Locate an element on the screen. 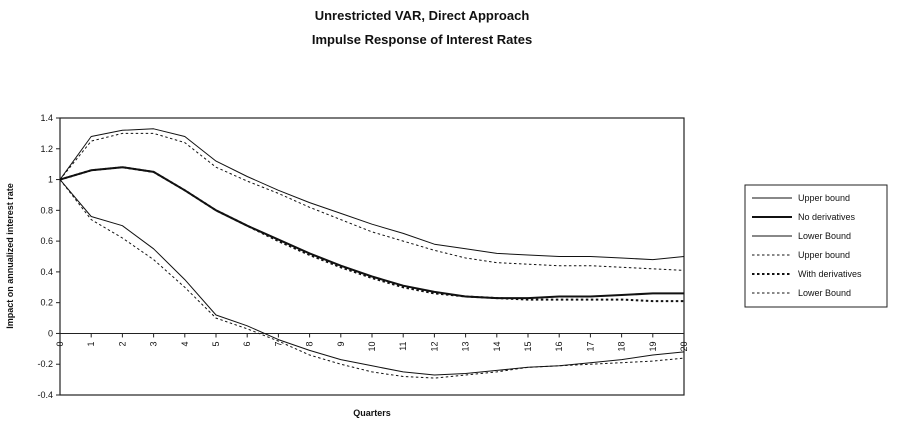  y-tick-label: 1.4 is located at coordinates (46, 118).